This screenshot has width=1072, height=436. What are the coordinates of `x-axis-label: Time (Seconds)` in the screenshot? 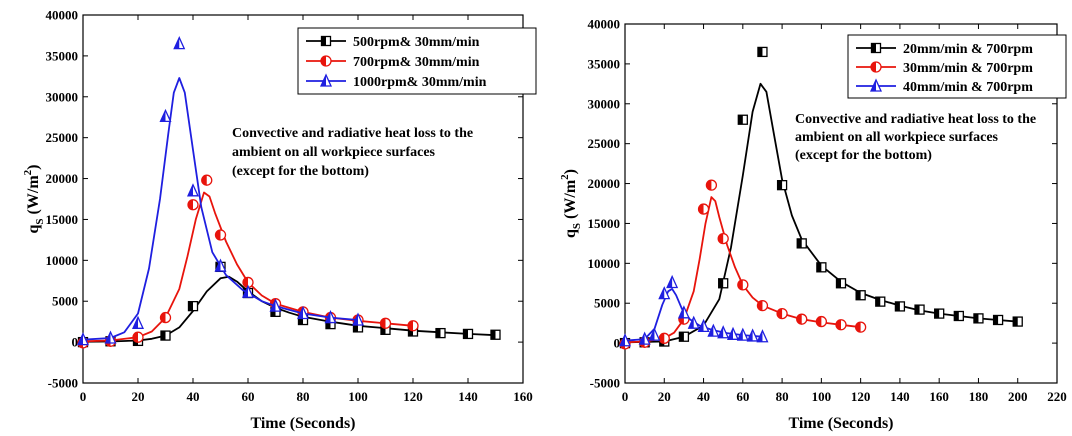 It's located at (302, 423).